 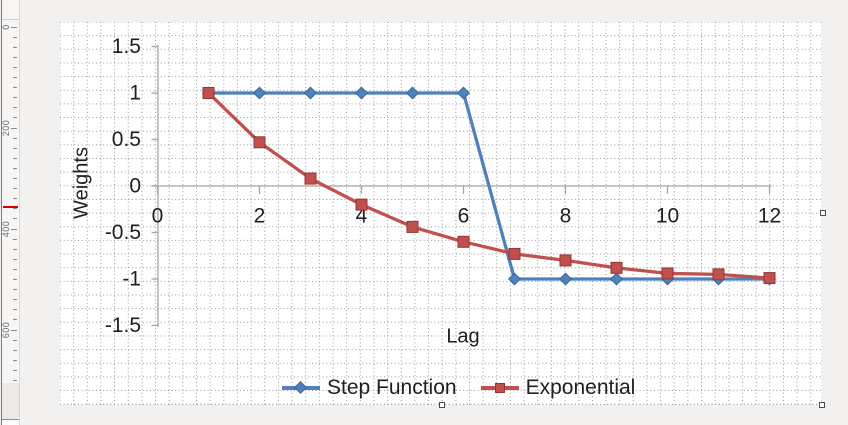 What do you see at coordinates (10, 19) in the screenshot?
I see `ruler-top-divider` at bounding box center [10, 19].